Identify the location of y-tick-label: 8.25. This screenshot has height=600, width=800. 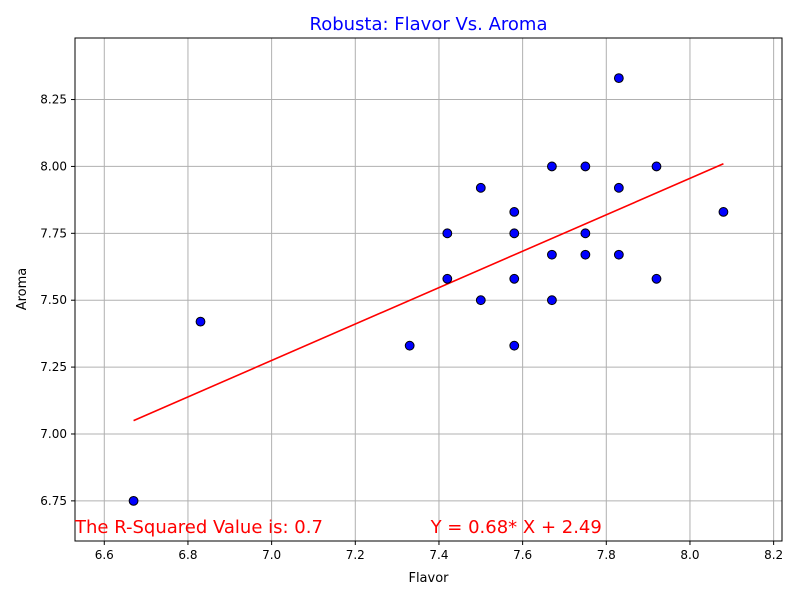
(53, 100).